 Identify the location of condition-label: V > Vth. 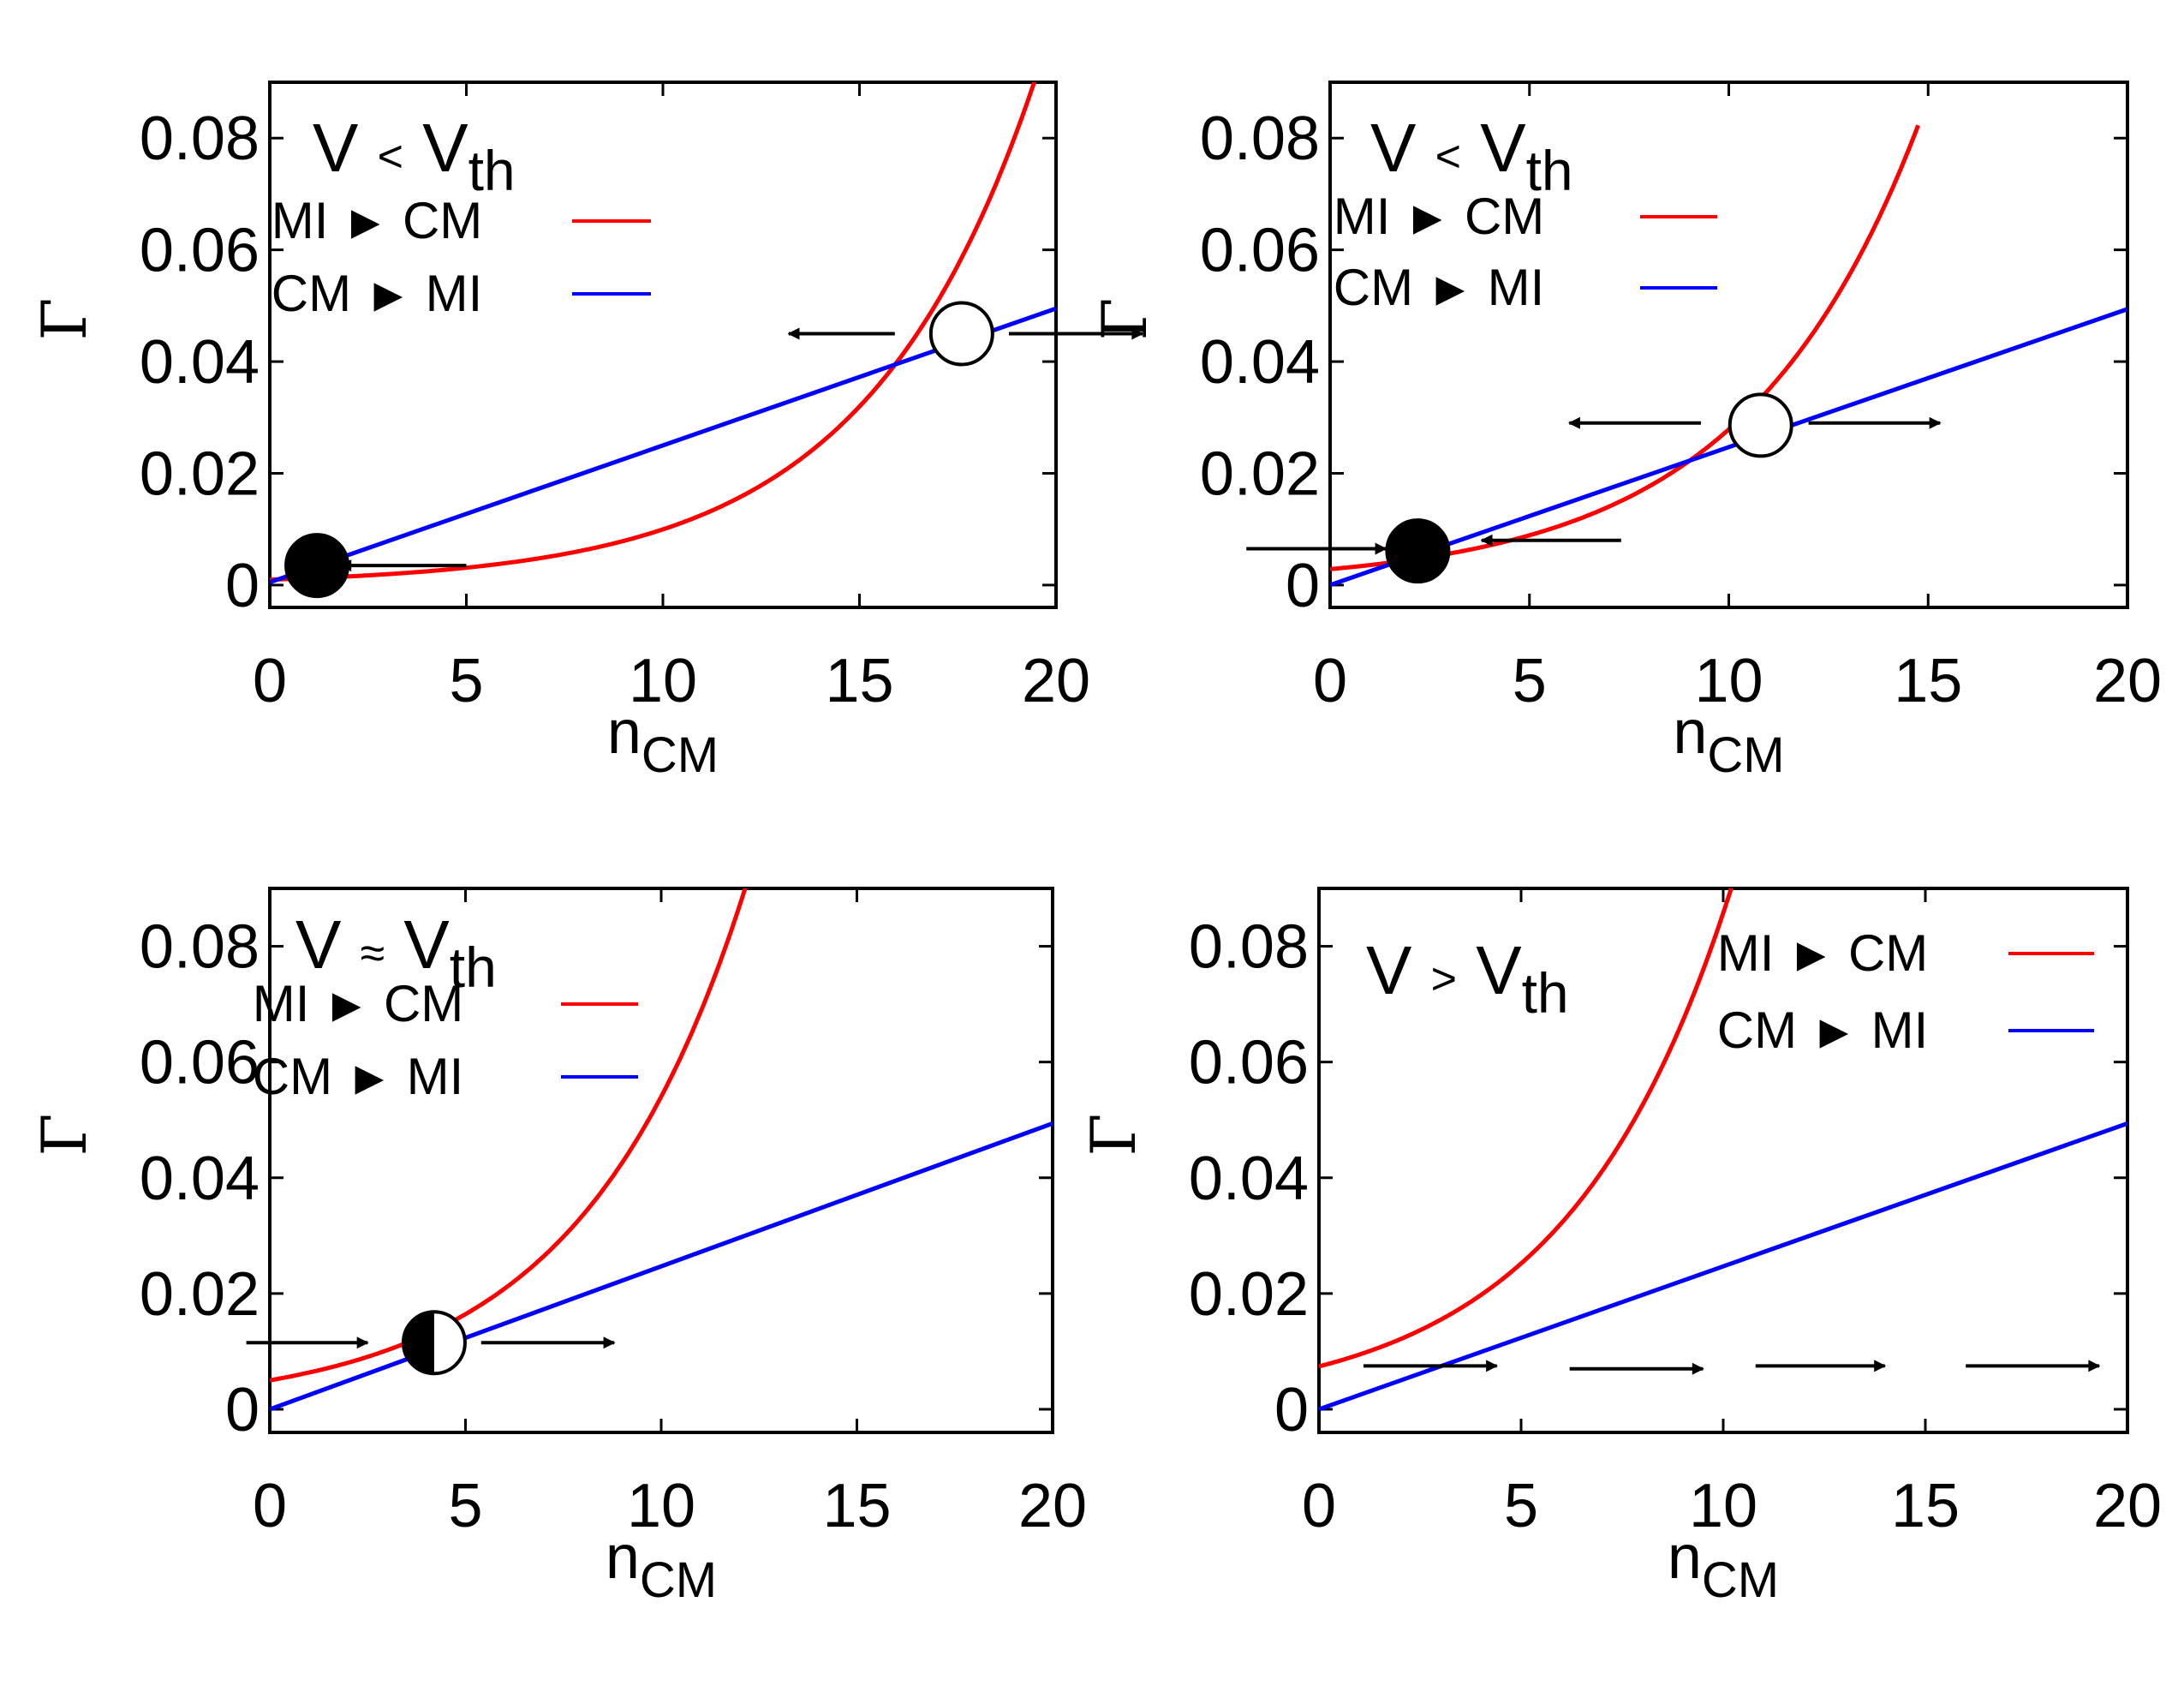
(1467, 978).